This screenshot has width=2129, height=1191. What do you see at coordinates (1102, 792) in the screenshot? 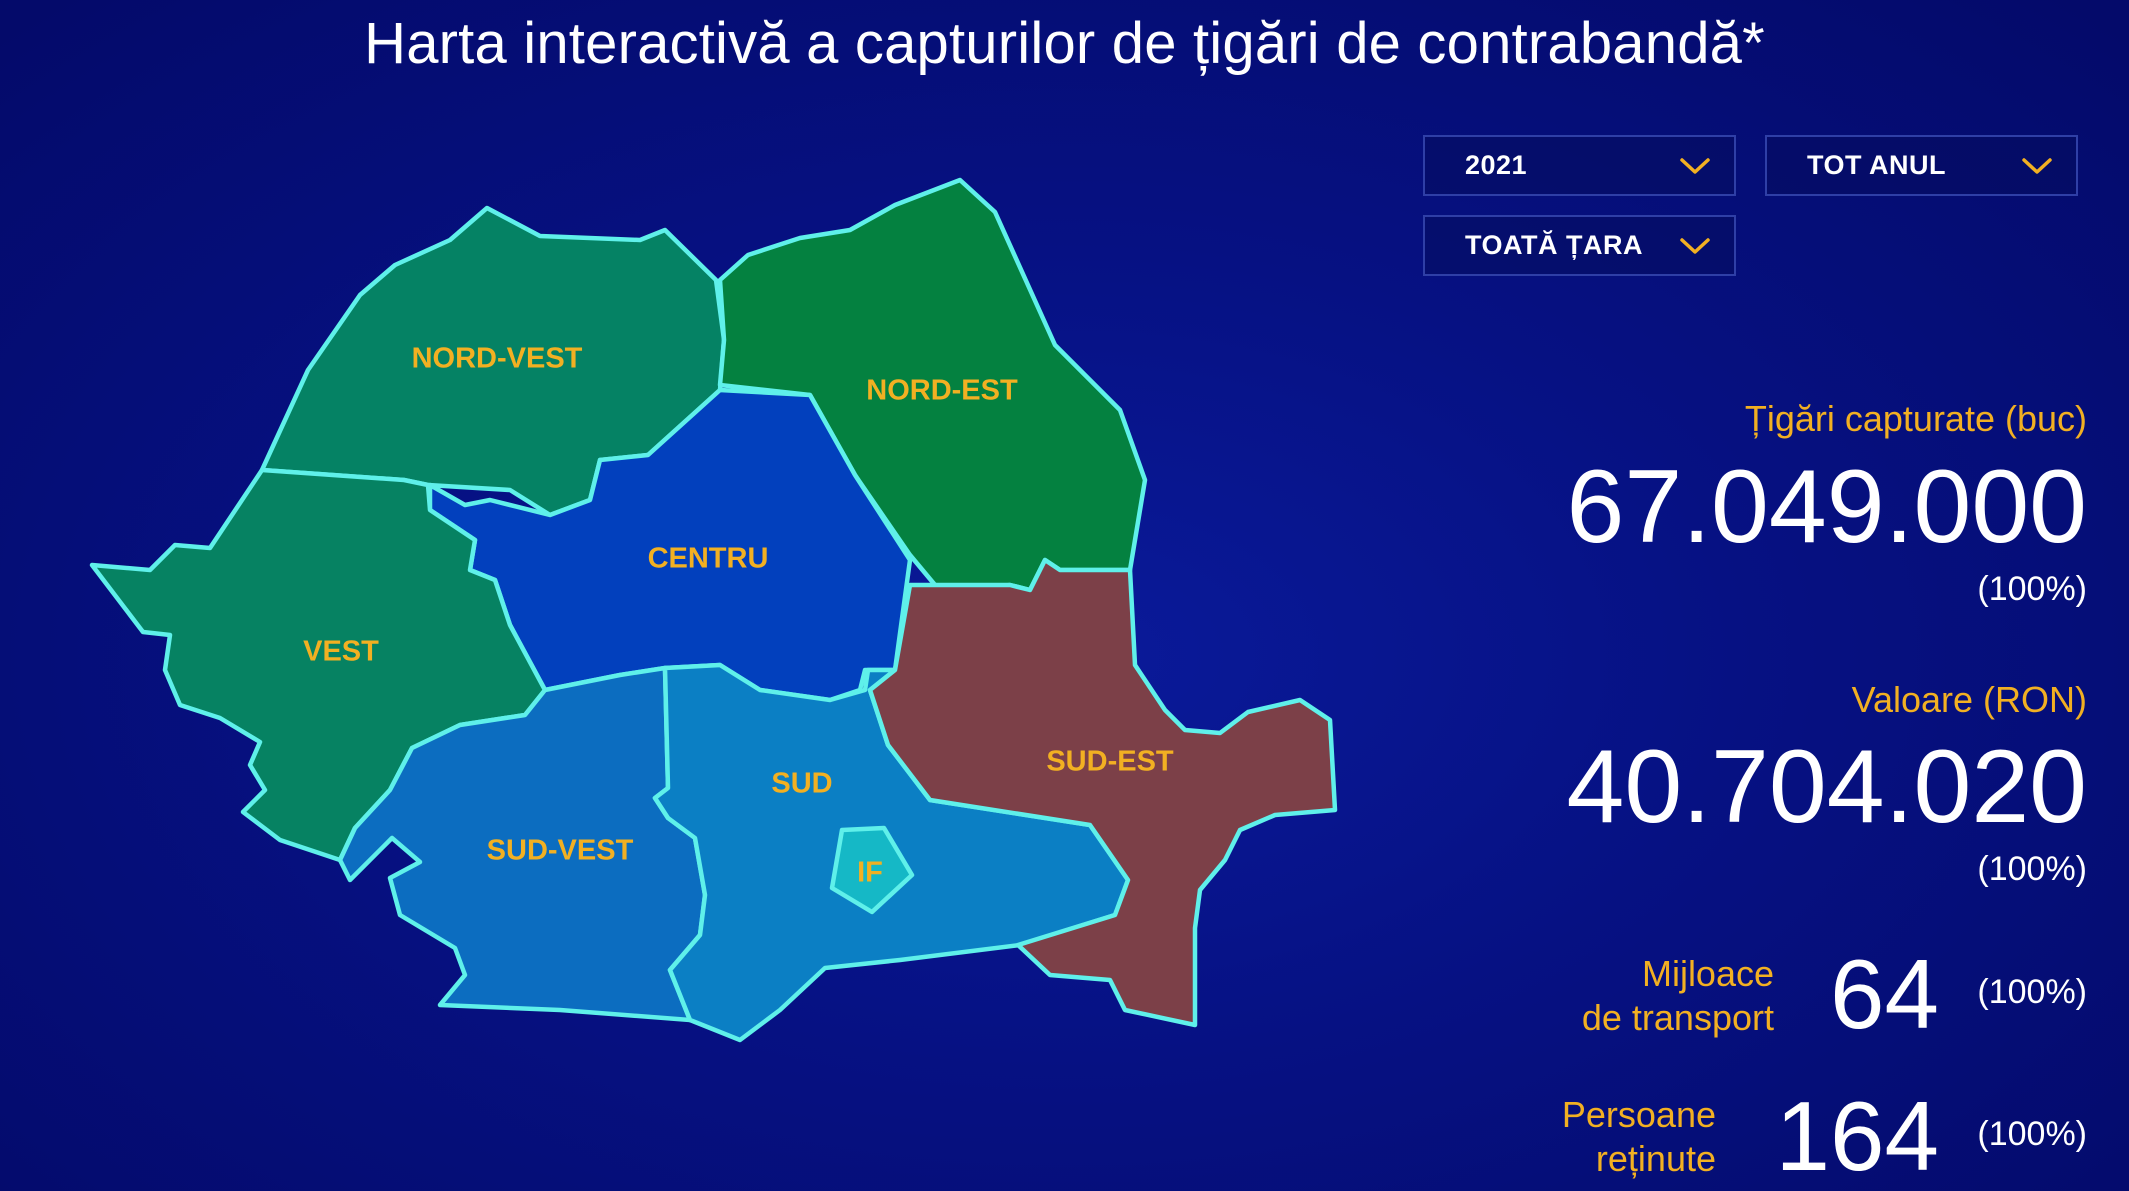
I see `region-sud-est` at bounding box center [1102, 792].